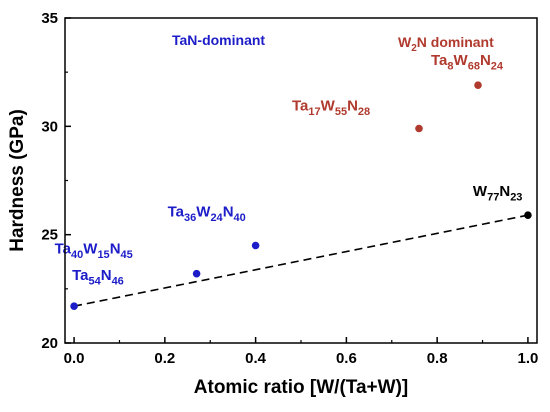 The height and width of the screenshot is (412, 550). What do you see at coordinates (17, 180) in the screenshot?
I see `y-axis-title: Hardness (GPa)` at bounding box center [17, 180].